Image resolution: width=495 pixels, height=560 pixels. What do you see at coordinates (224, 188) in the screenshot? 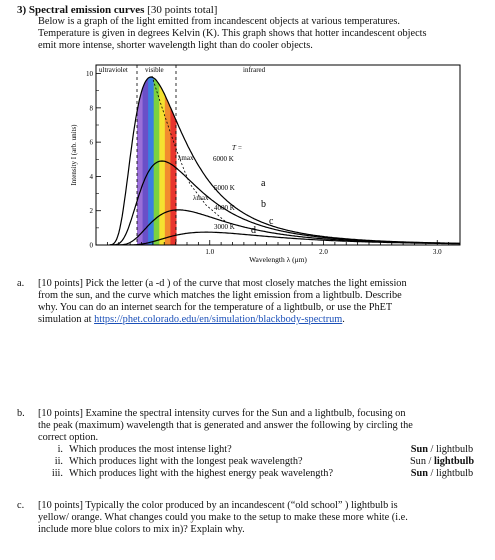
I see `curve-label-5000: 5000 K` at bounding box center [224, 188].